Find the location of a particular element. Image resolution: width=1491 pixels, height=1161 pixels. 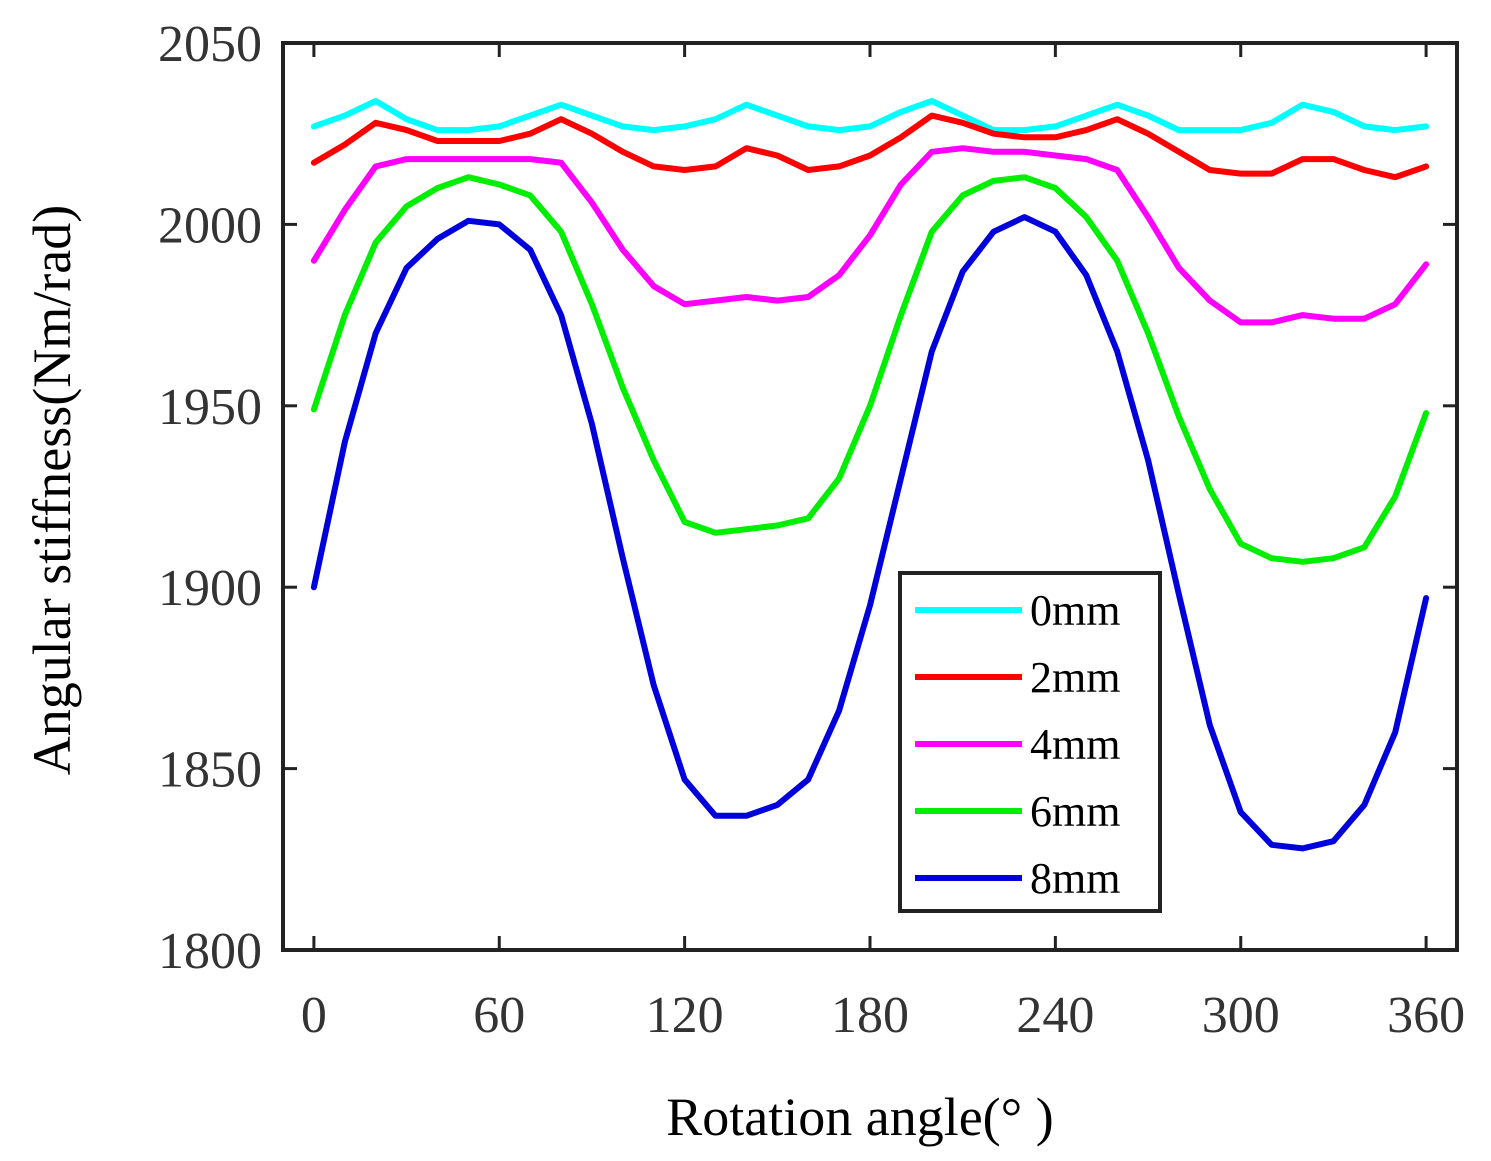

y-tick-label: 1800 is located at coordinates (210, 951).